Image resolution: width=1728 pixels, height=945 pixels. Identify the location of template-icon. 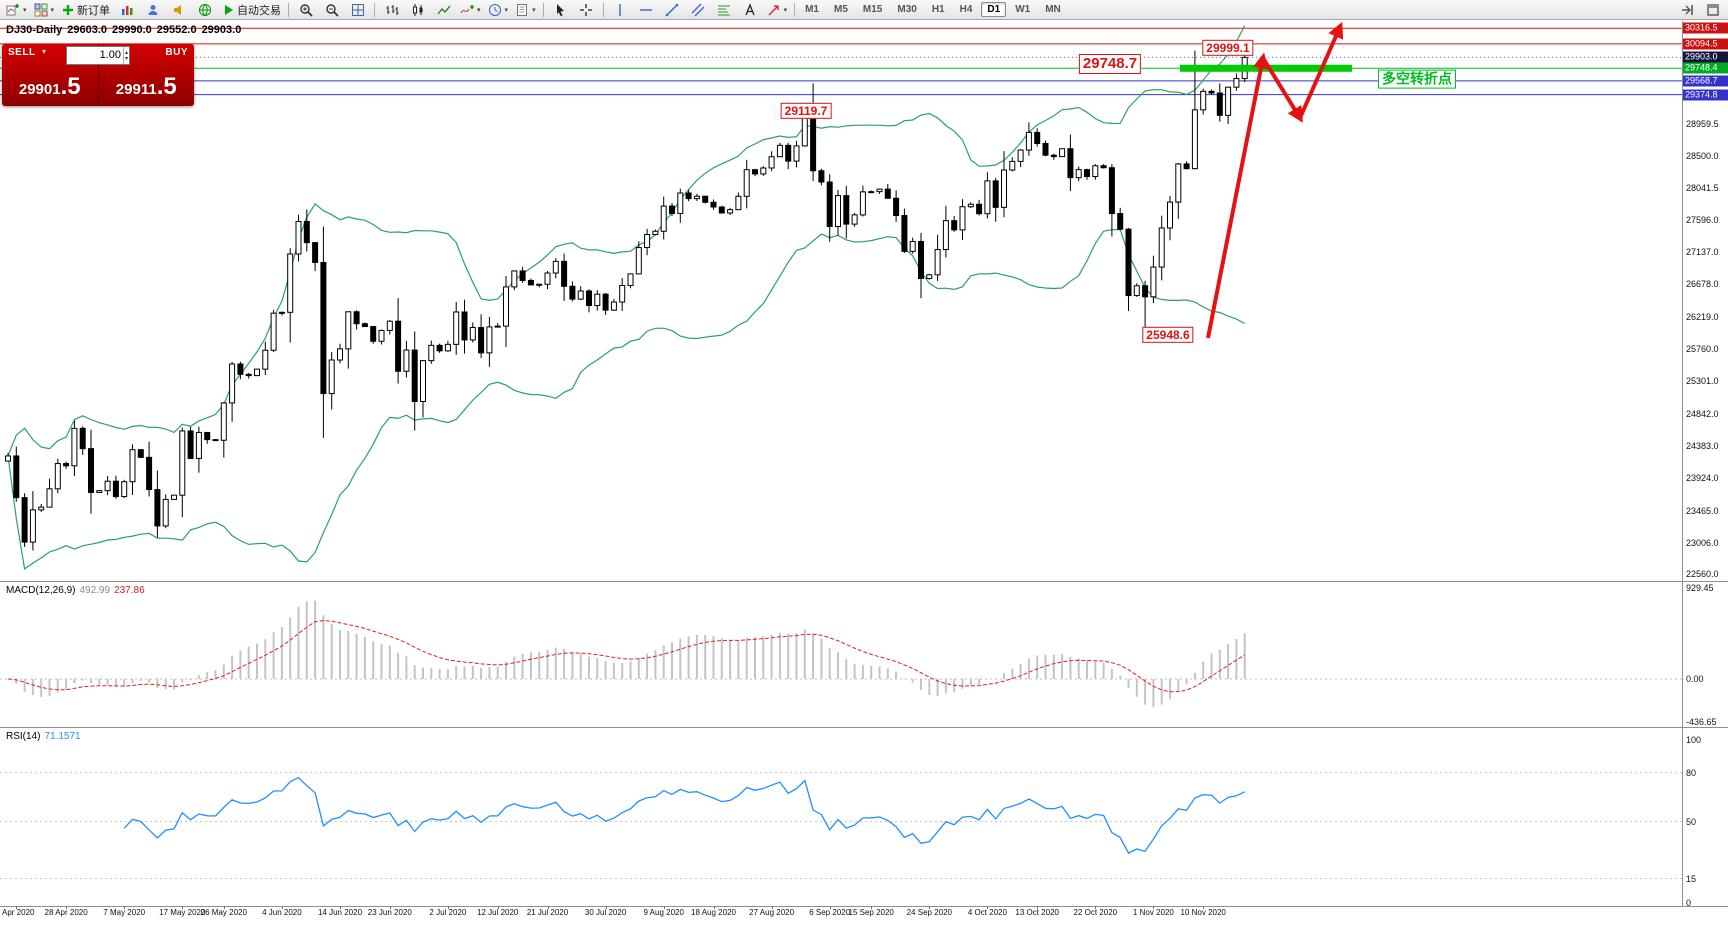
(522, 9).